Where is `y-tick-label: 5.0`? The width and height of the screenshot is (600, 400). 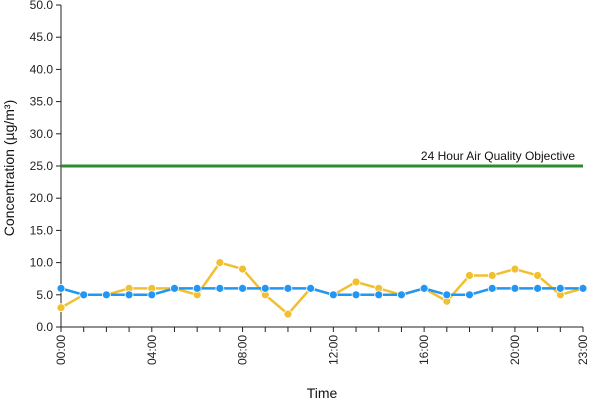 y-tick-label: 5.0 is located at coordinates (44, 295).